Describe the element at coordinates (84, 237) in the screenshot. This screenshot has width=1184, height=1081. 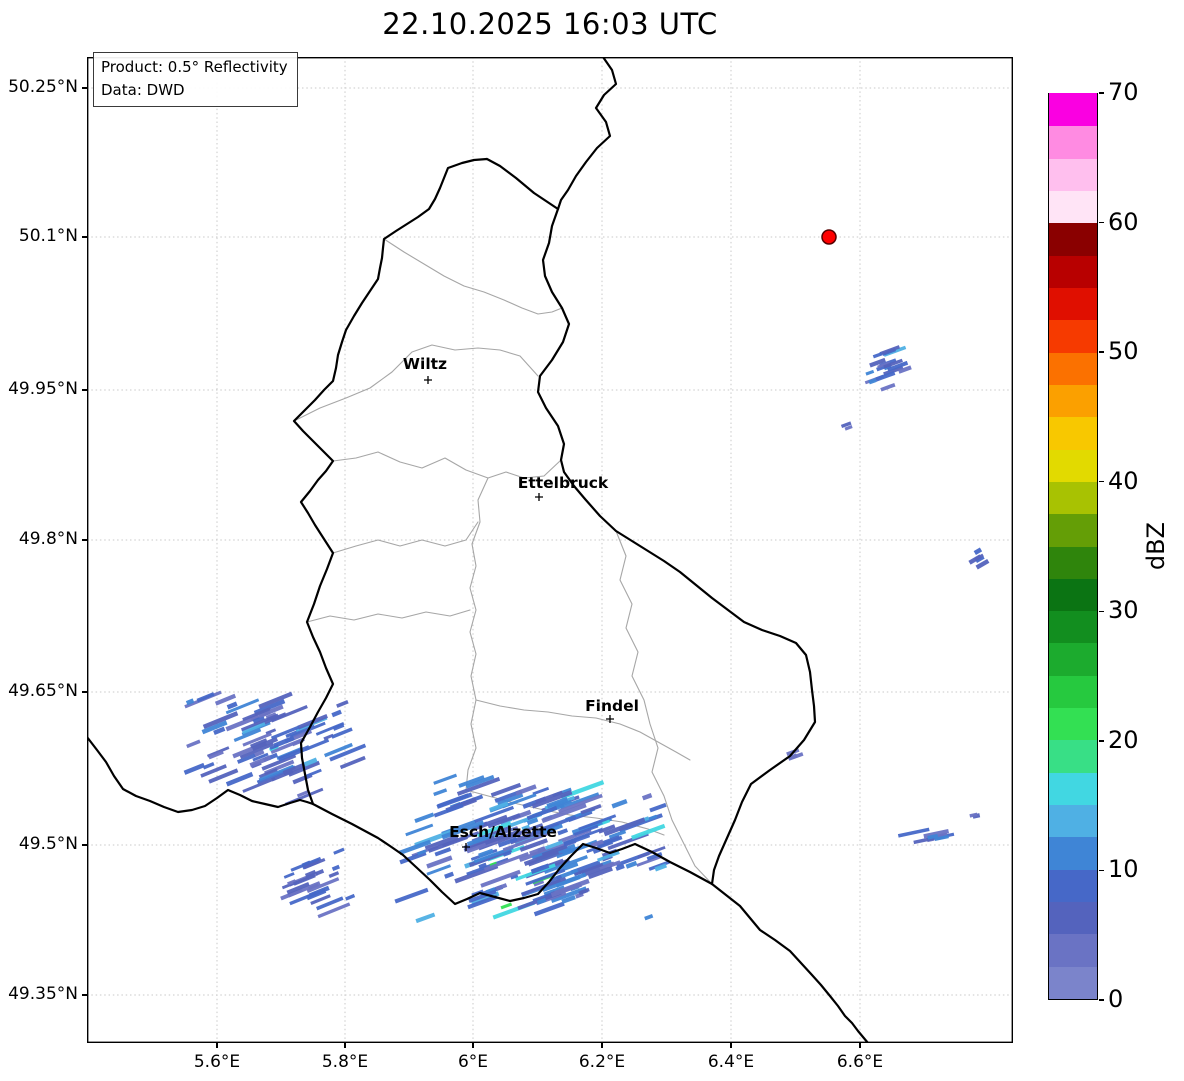
I see `y-axis-tick` at that location.